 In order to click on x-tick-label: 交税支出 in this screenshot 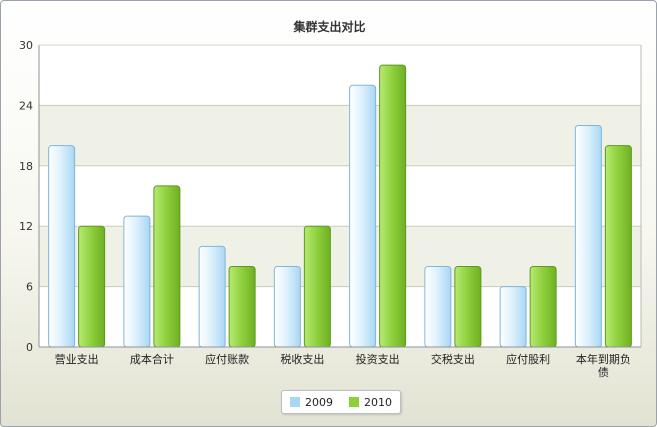, I will do `click(453, 359)`.